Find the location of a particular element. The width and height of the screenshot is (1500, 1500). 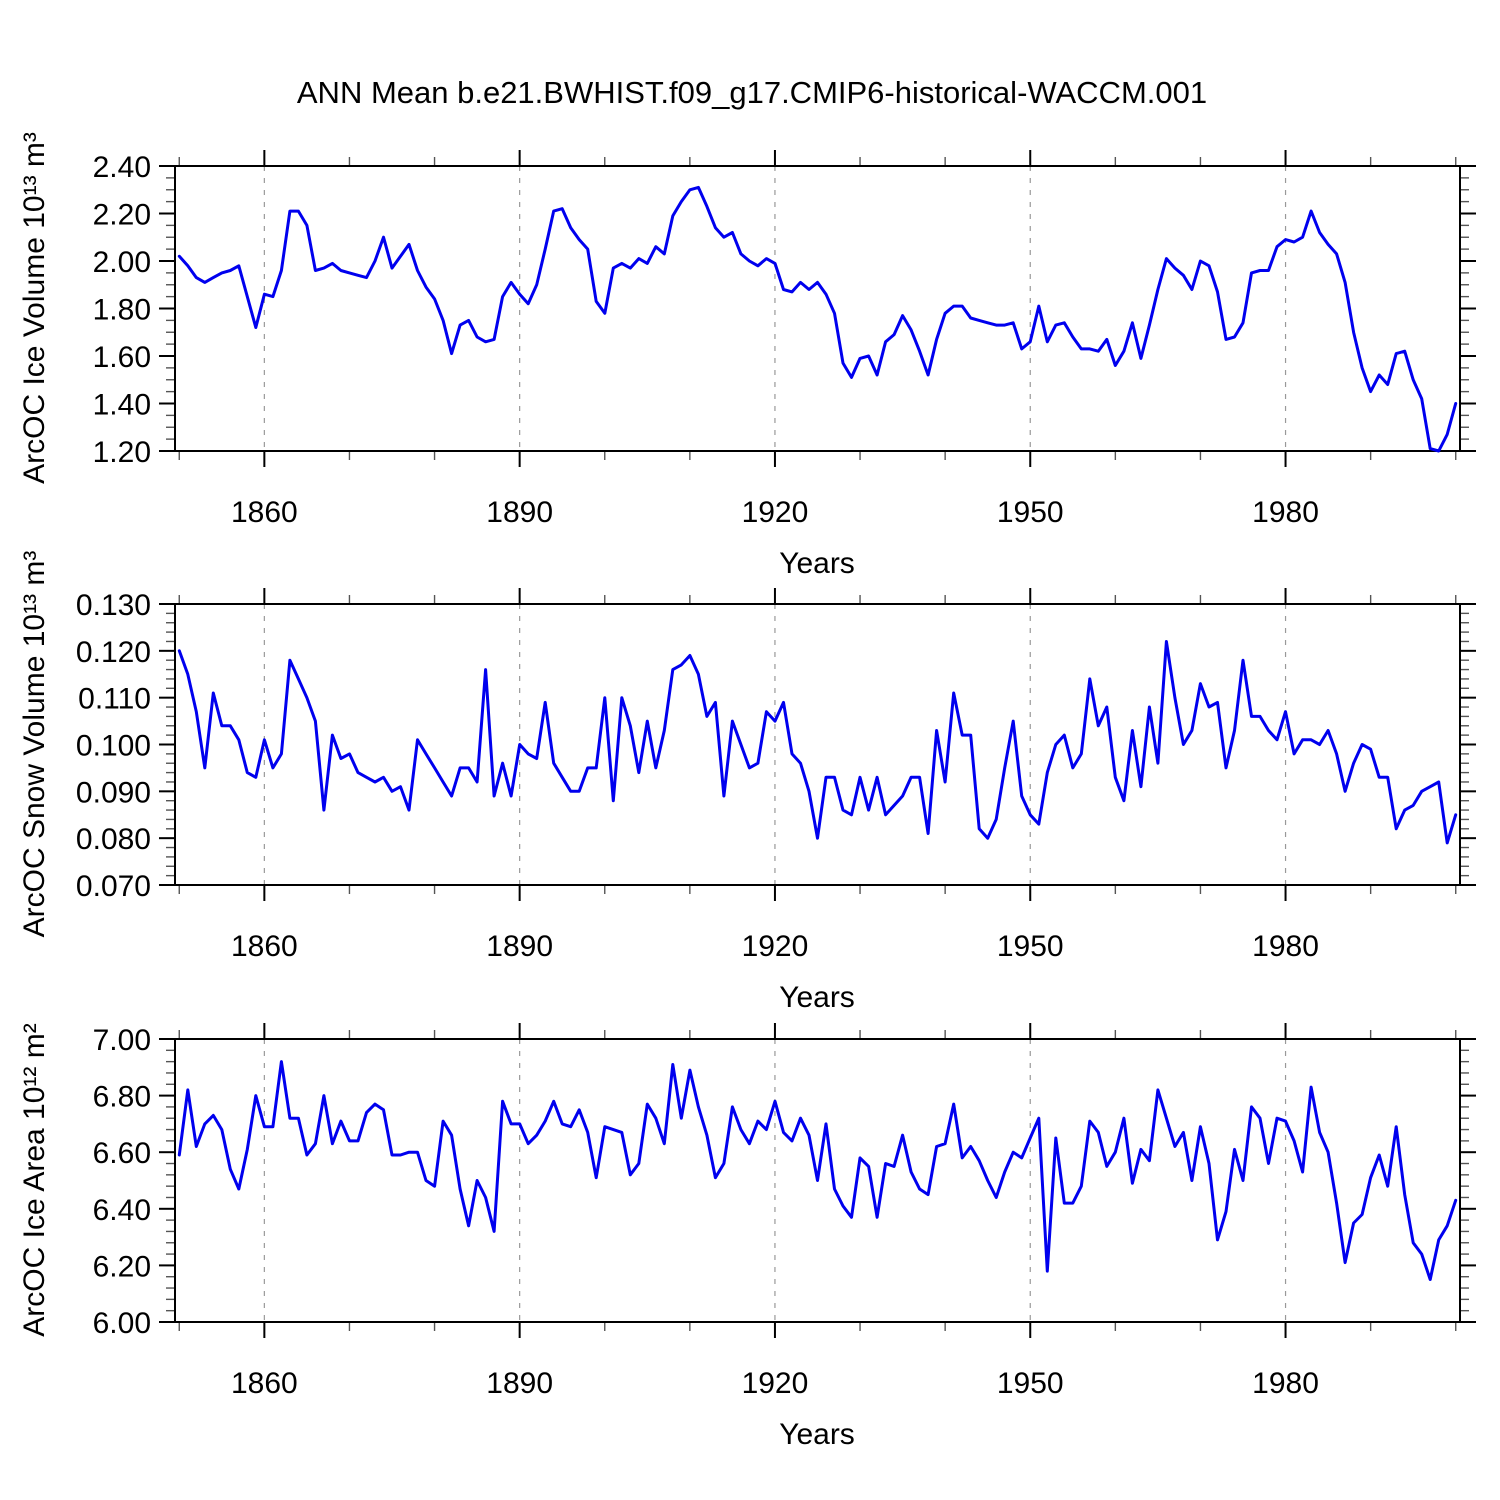

y-tick-label: 6.60 is located at coordinates (122, 1153).